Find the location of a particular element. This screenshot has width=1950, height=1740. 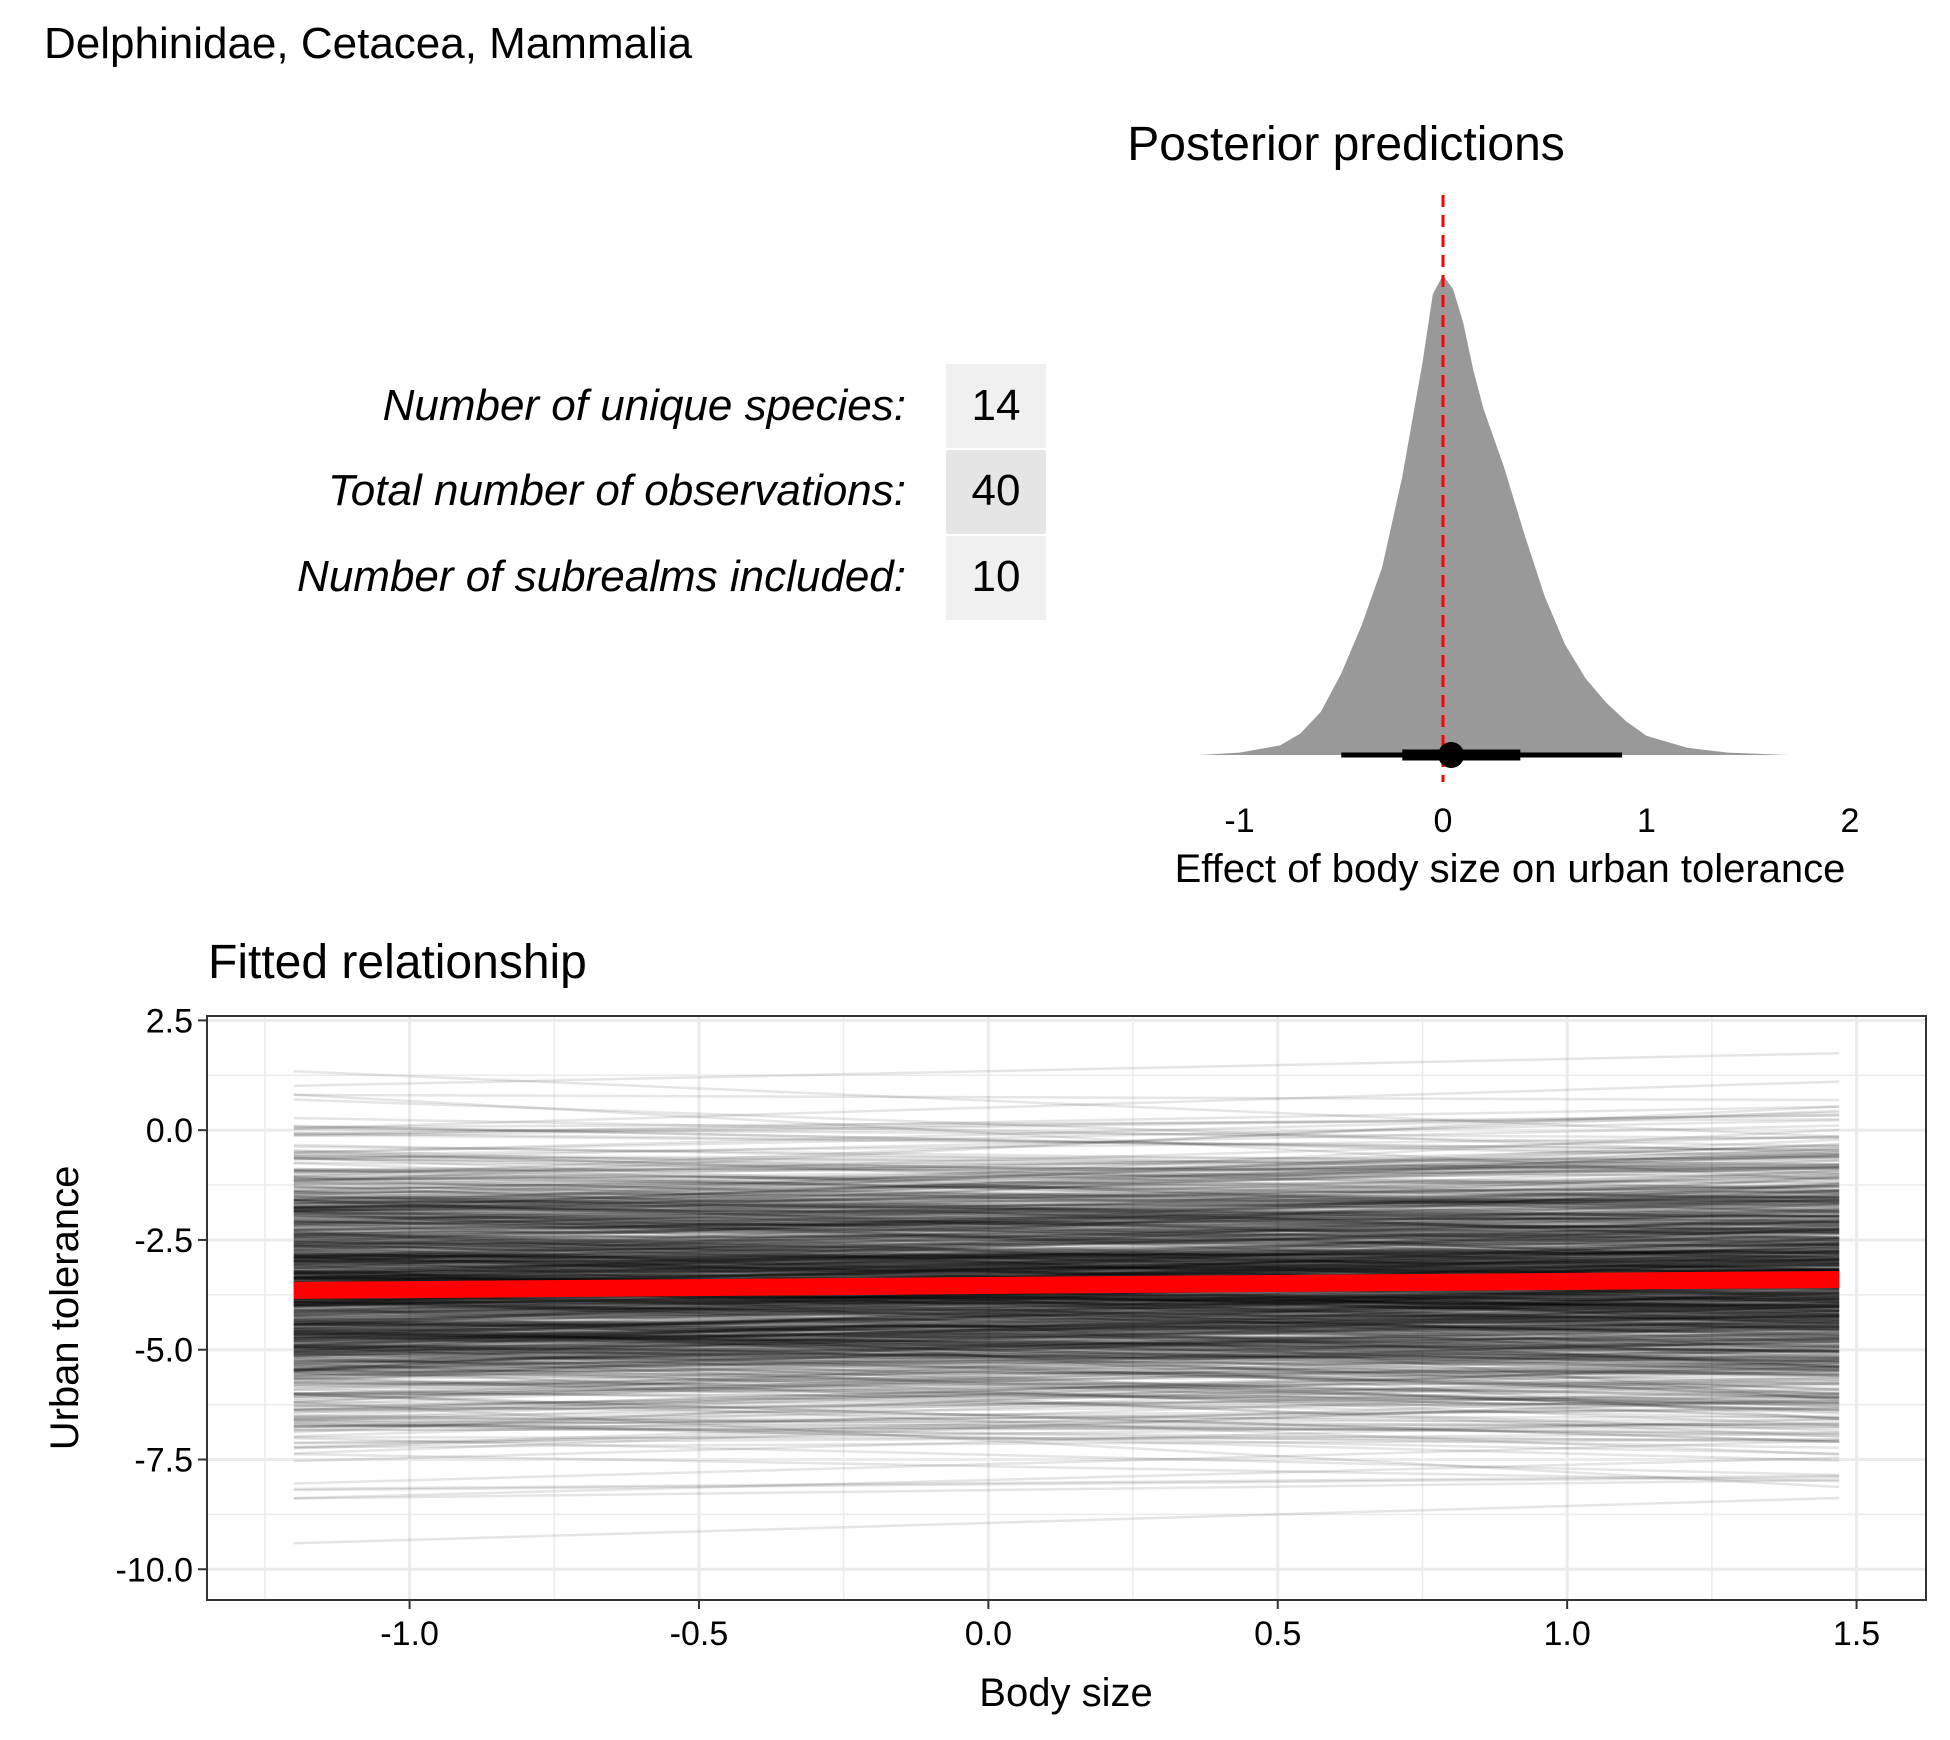

fitted-y-tick-label: 2.5 is located at coordinates (169, 1021).